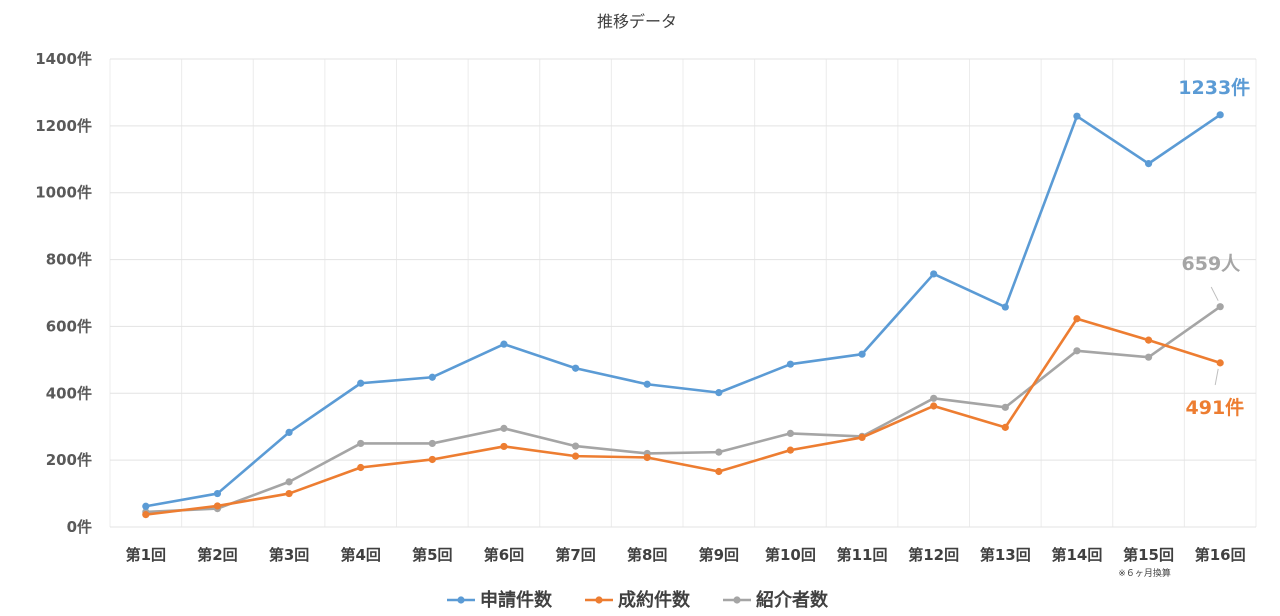 This screenshot has height=616, width=1280. Describe the element at coordinates (360, 555) in the screenshot. I see `x-tick-label: 第4回` at that location.